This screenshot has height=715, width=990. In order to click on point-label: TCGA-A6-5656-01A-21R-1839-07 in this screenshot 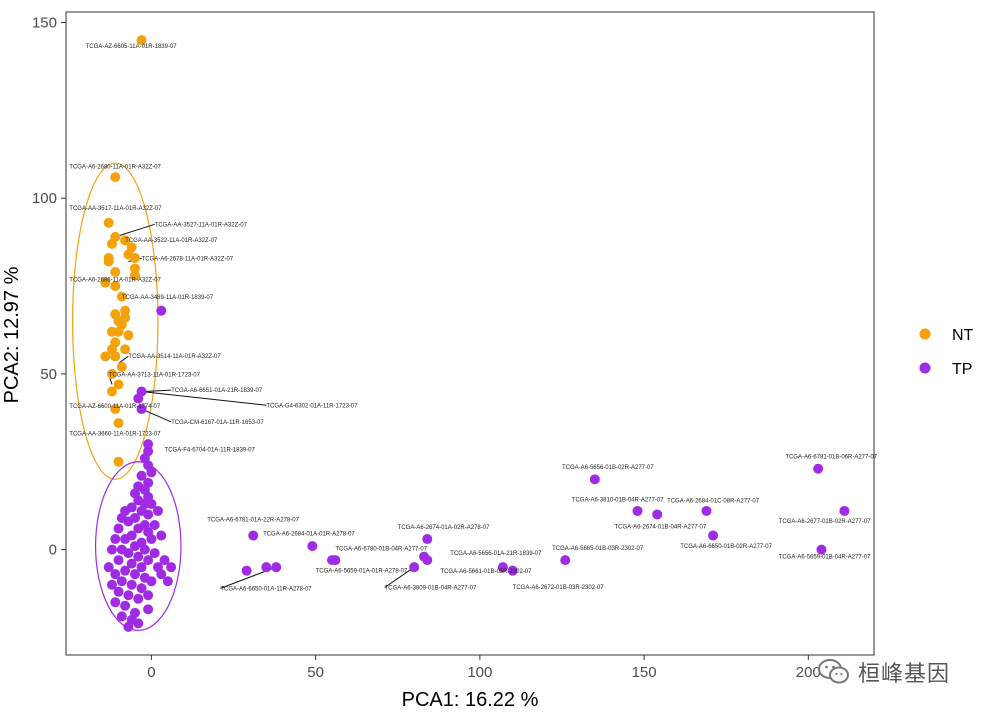, I will do `click(496, 554)`.